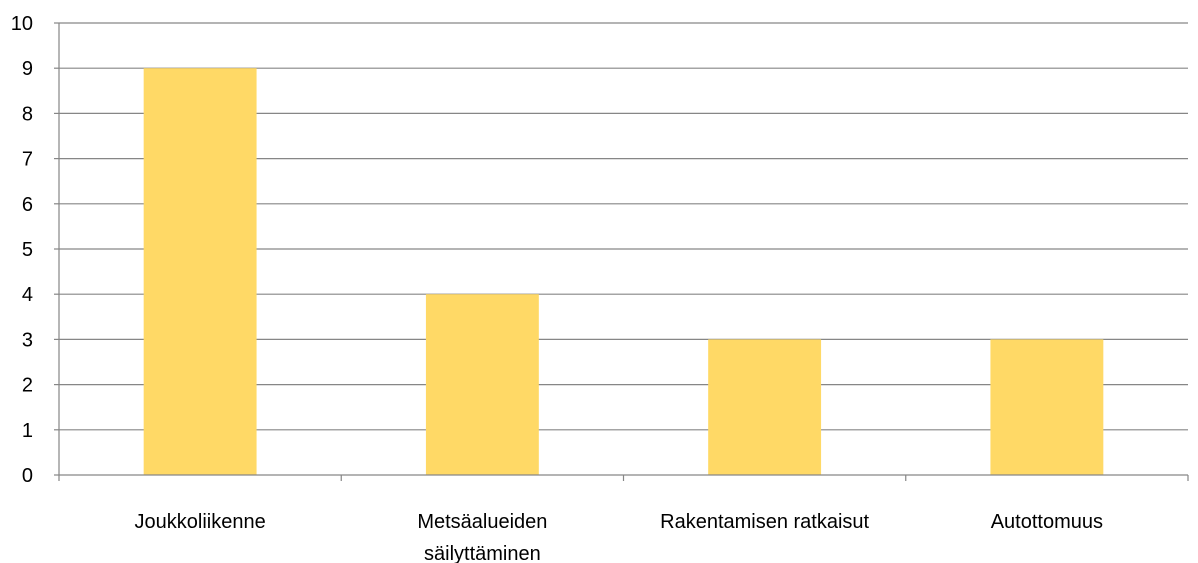 The image size is (1198, 563). What do you see at coordinates (27, 160) in the screenshot?
I see `y-tick-label: 7` at bounding box center [27, 160].